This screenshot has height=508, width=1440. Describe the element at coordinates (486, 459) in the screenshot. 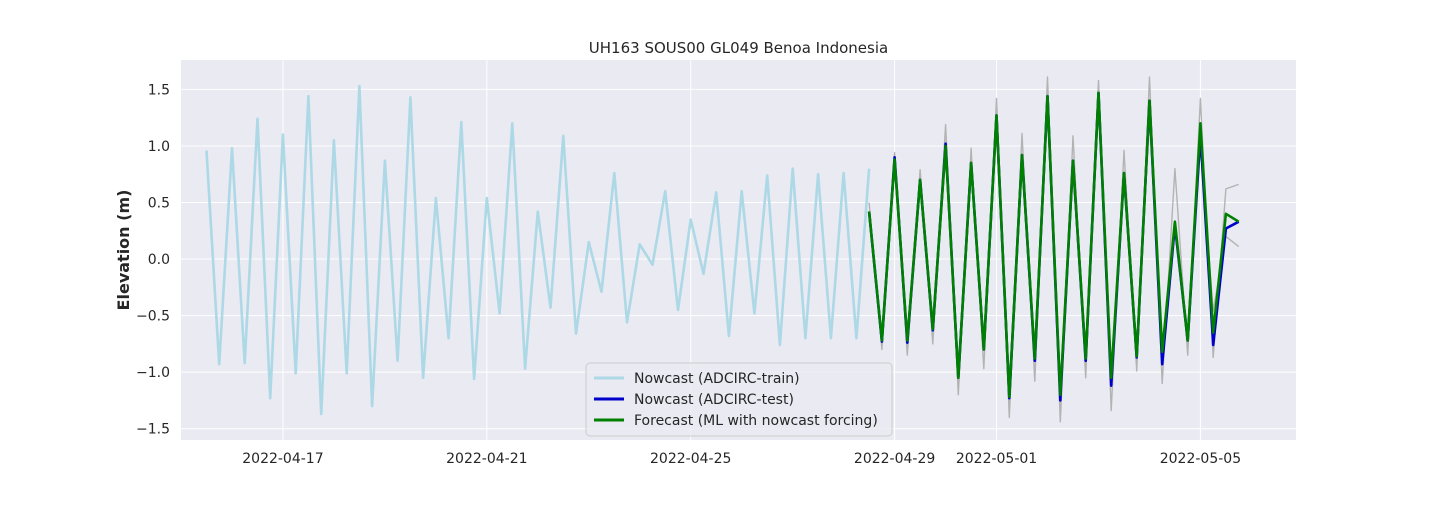

I see `x-tick-label: 2022-04-21` at that location.